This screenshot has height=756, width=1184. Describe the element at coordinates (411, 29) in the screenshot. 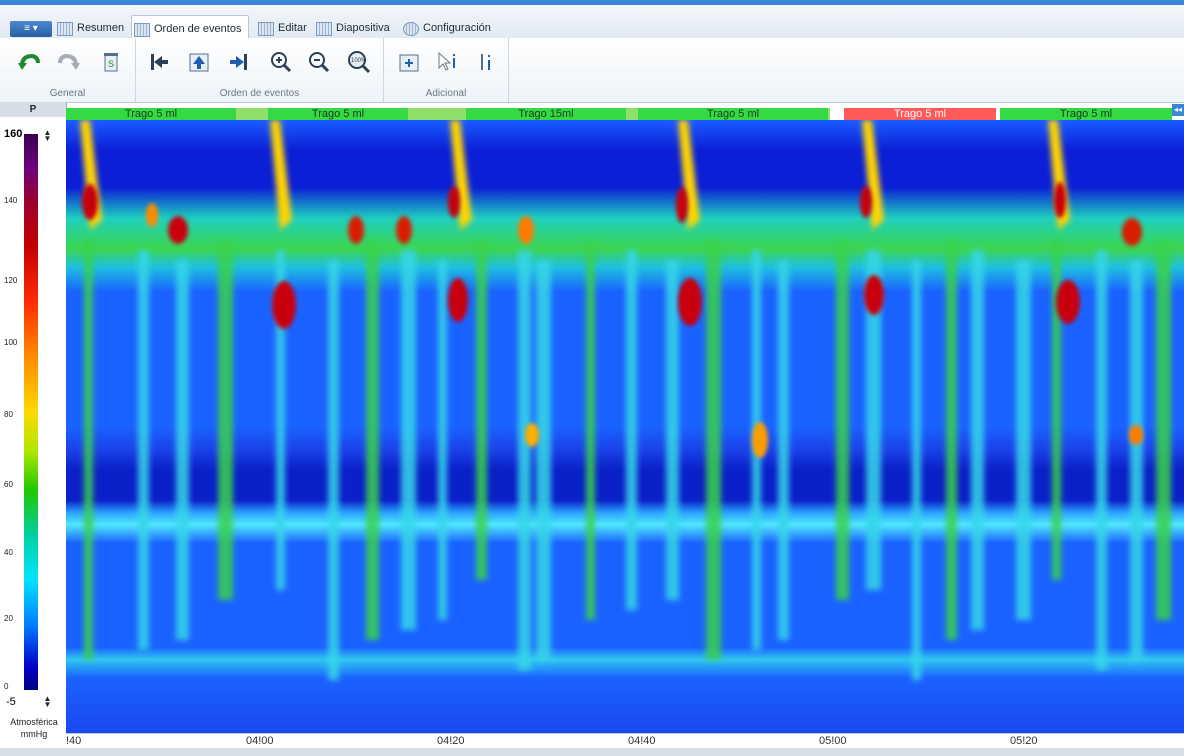

I see `settings-gear-icon` at that location.